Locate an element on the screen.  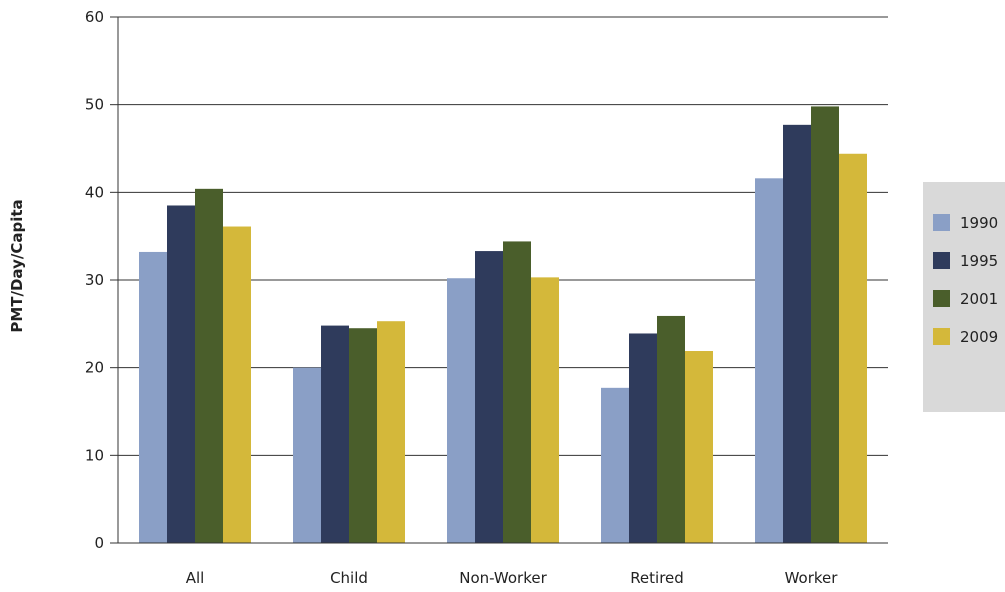
bar-all-2009 is located at coordinates (237, 385).